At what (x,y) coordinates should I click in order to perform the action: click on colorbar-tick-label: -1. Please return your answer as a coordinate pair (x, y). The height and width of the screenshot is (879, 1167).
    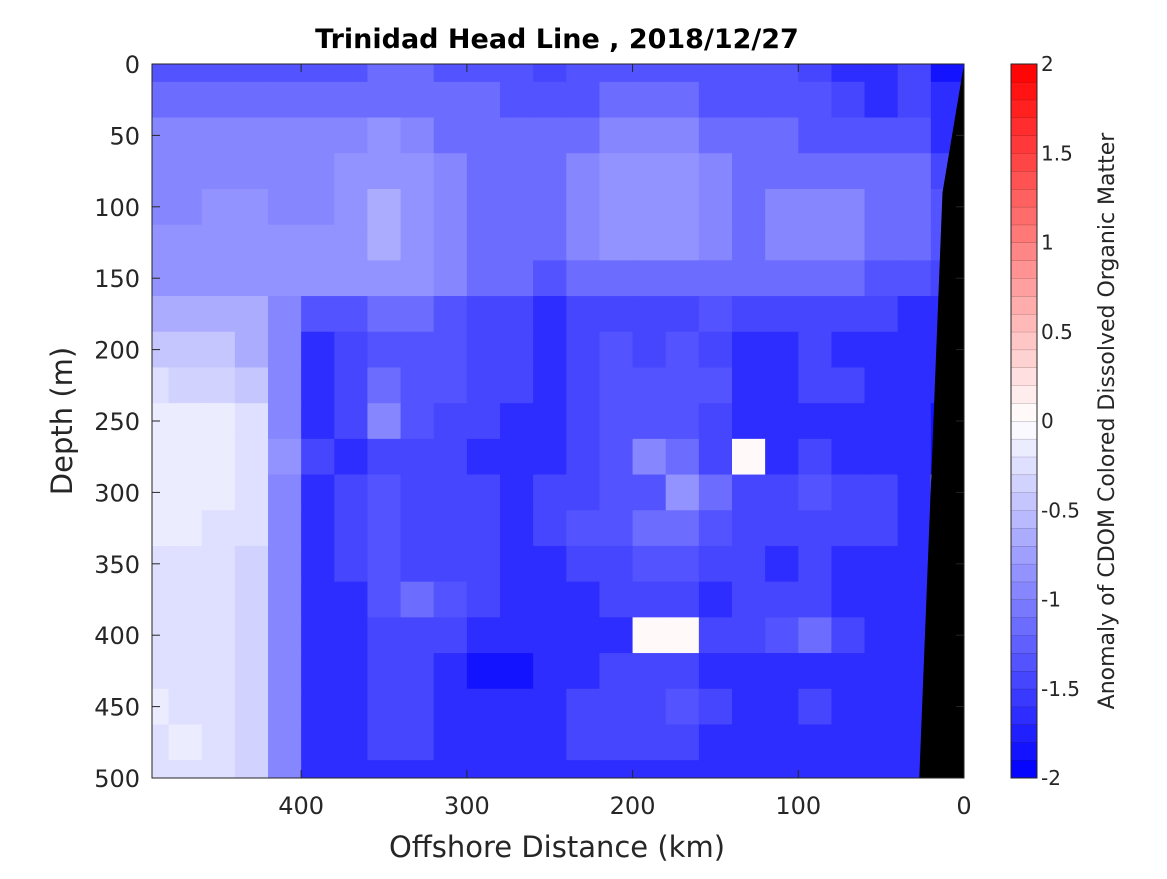
    Looking at the image, I should click on (1051, 600).